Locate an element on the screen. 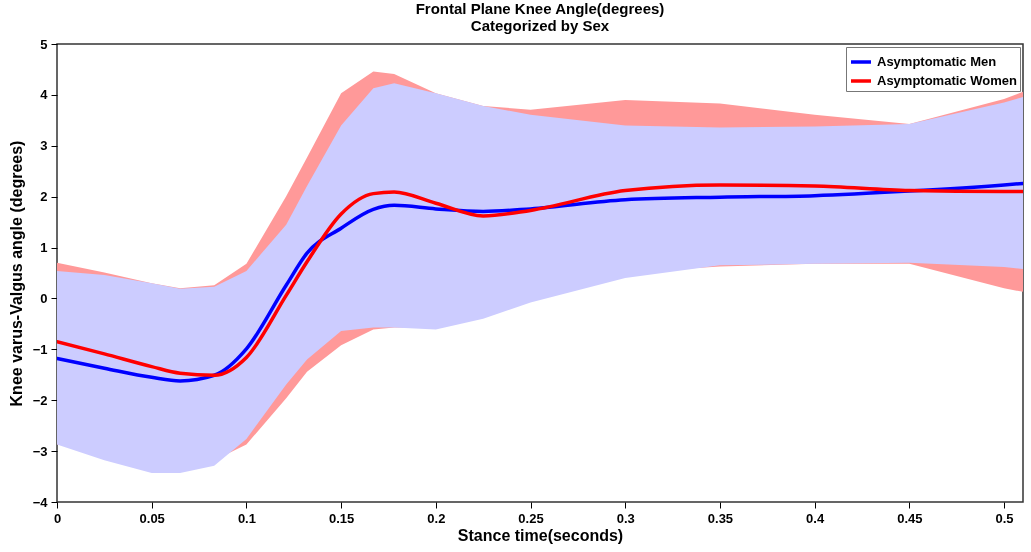  x-tick-label: 0.4 is located at coordinates (815, 518).